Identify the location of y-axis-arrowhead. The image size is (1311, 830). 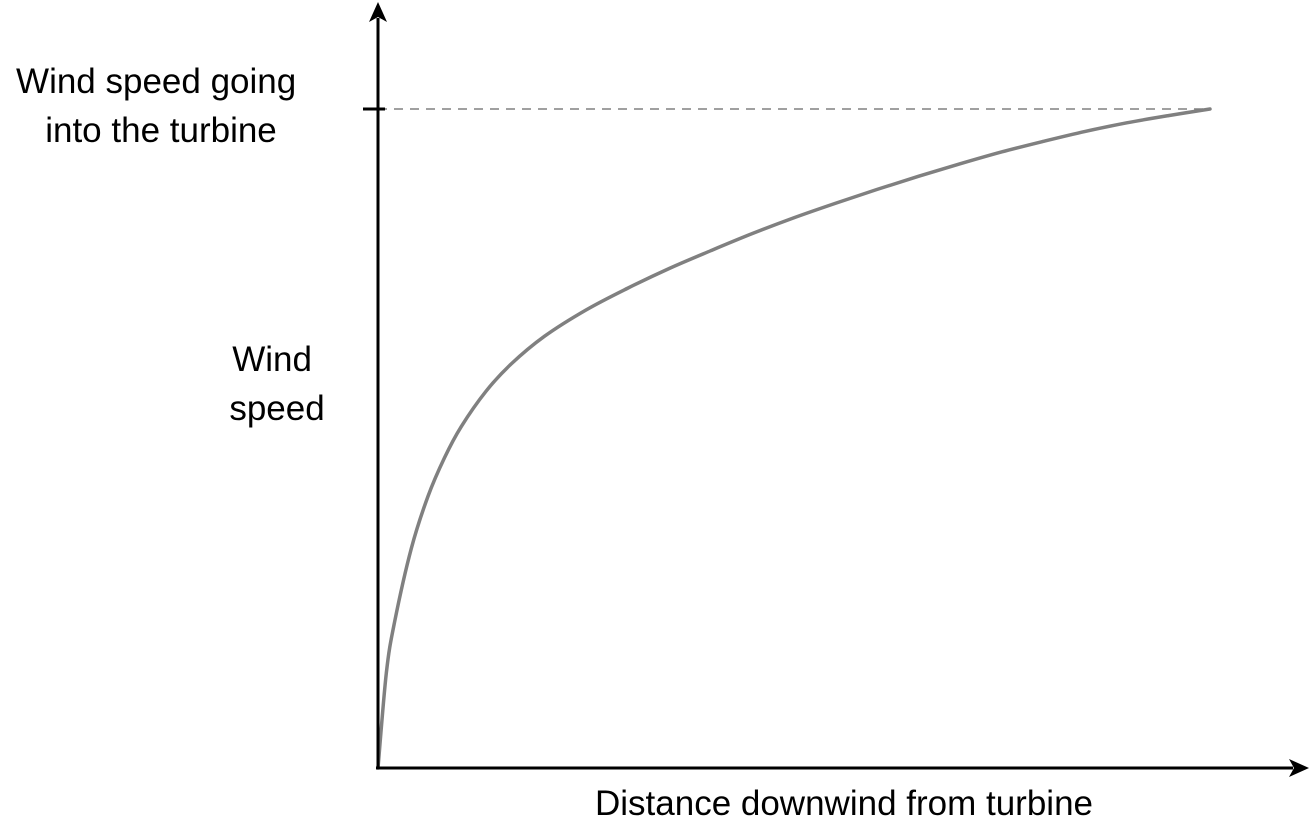
(378, 12).